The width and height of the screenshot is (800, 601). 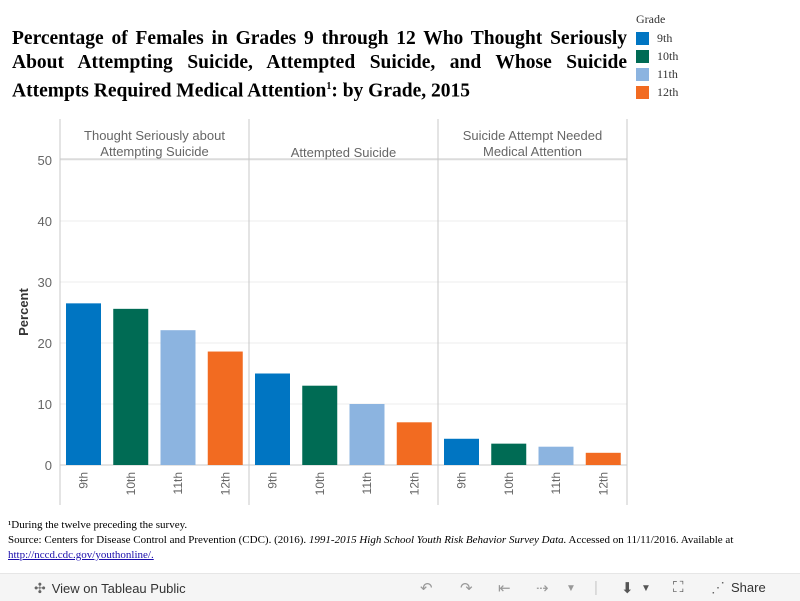 What do you see at coordinates (45, 343) in the screenshot?
I see `y-tick-label: 20` at bounding box center [45, 343].